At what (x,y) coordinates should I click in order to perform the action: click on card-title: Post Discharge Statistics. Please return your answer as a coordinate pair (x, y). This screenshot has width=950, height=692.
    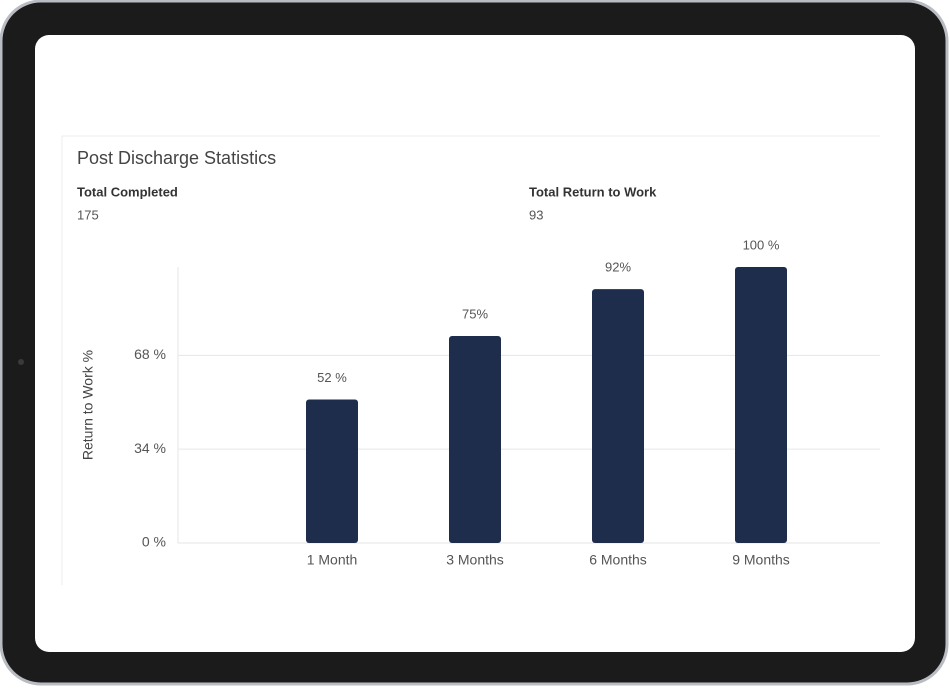
    Looking at the image, I should click on (176, 158).